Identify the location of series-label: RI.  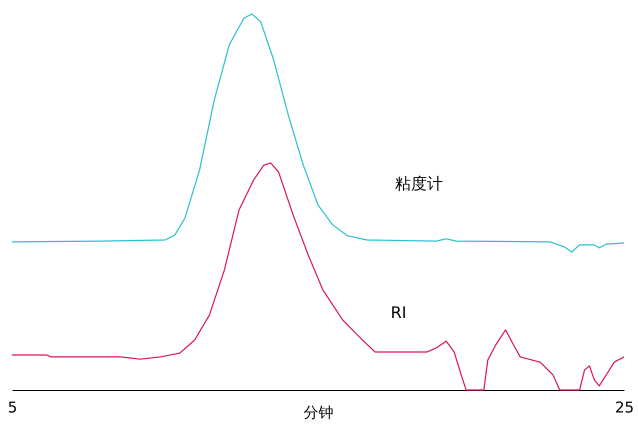
(398, 312).